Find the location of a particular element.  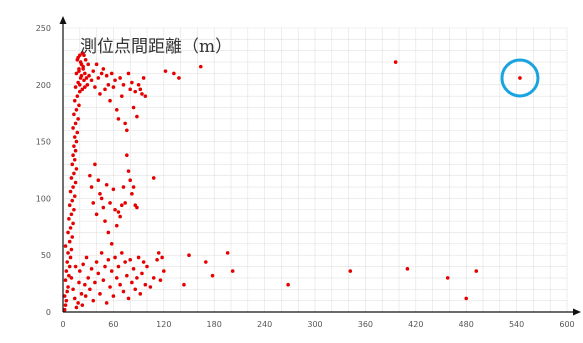

chart-title: 測位点間距離（m） is located at coordinates (156, 47).